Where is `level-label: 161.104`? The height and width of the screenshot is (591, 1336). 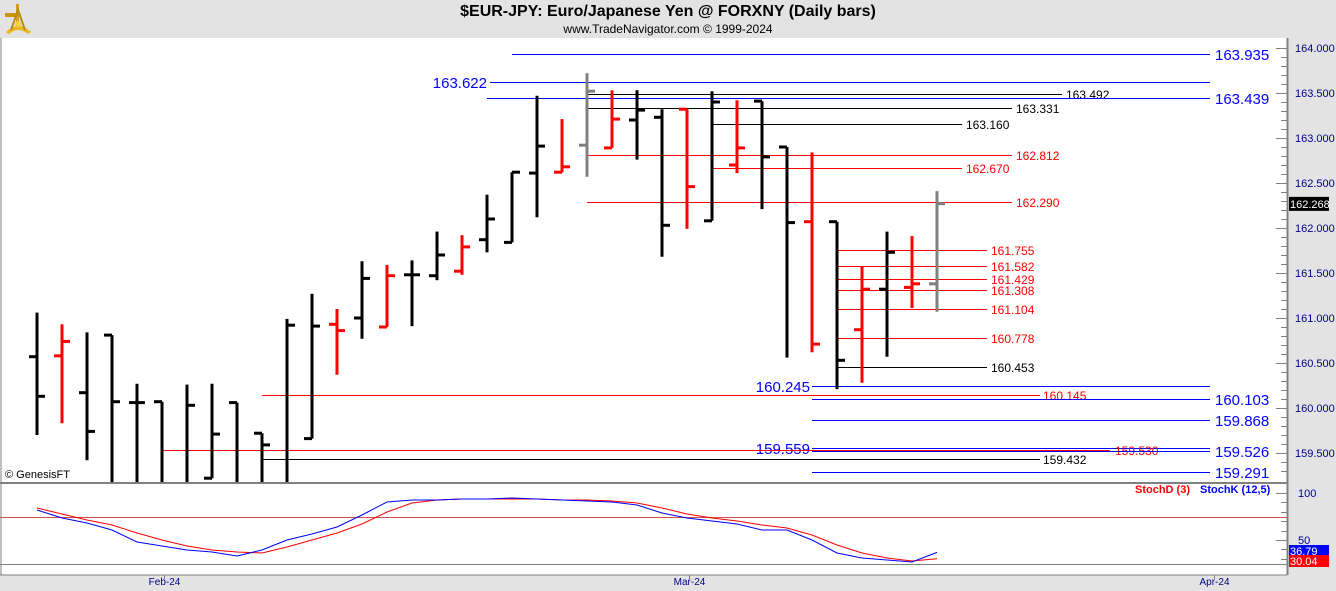 level-label: 161.104 is located at coordinates (1013, 310).